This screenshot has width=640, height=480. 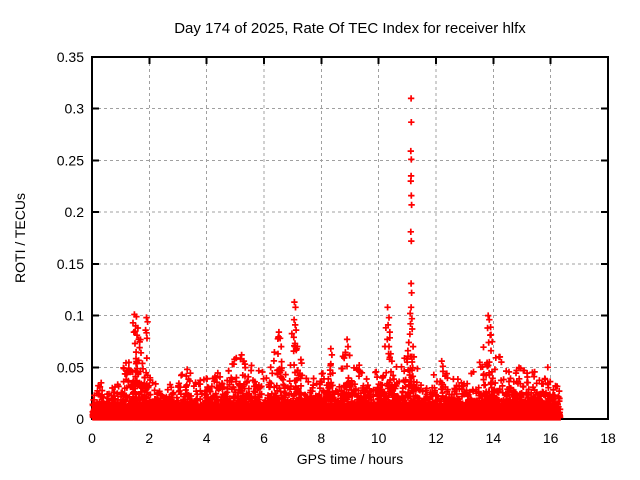 I want to click on x-tick-label: 0, so click(x=92, y=438).